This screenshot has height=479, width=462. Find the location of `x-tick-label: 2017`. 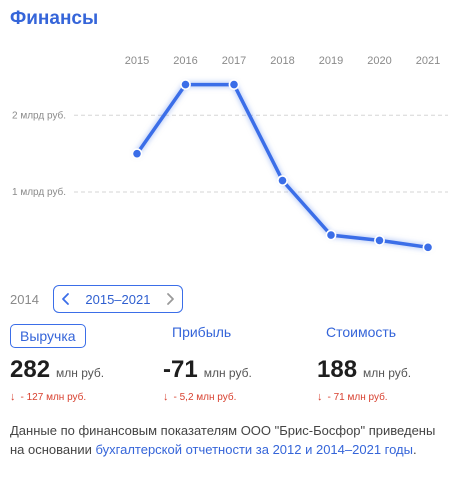

x-tick-label: 2017 is located at coordinates (234, 61).